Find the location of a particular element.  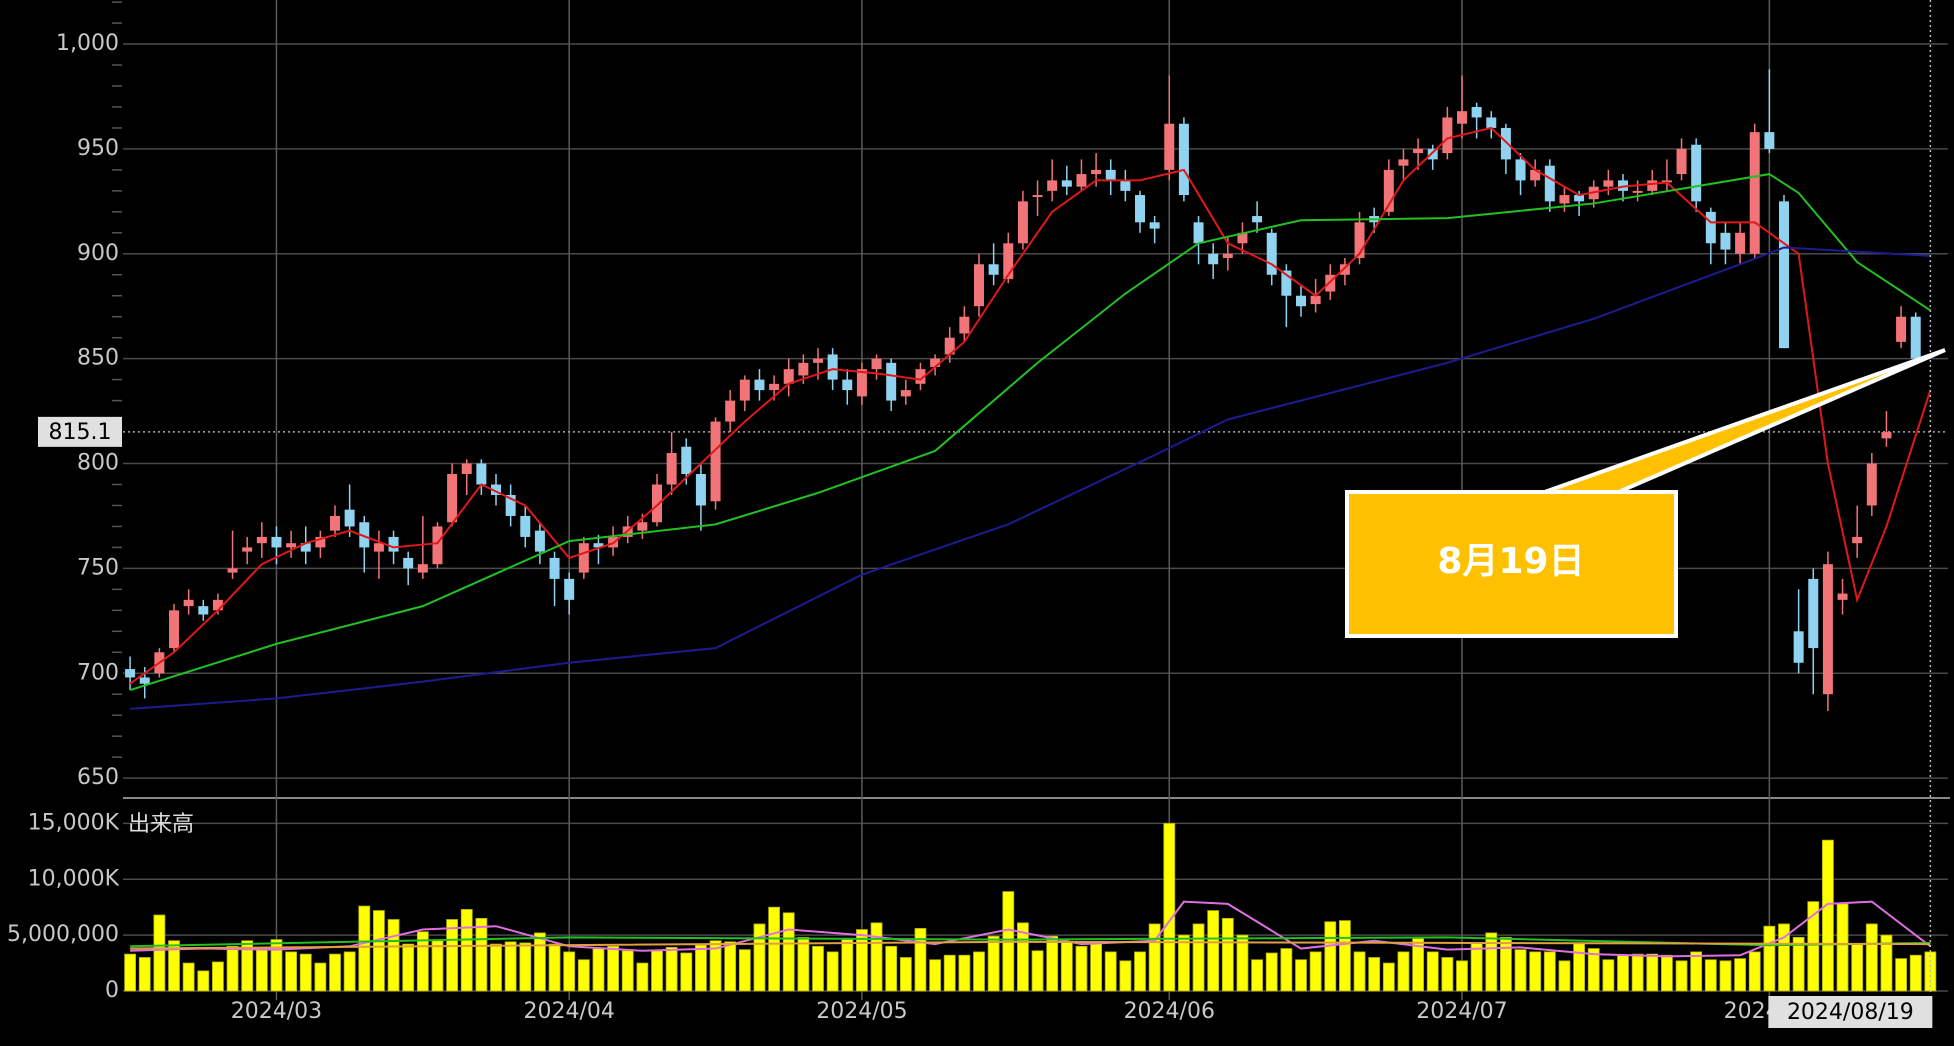

x-tick-label: 2024/05 is located at coordinates (861, 1011).